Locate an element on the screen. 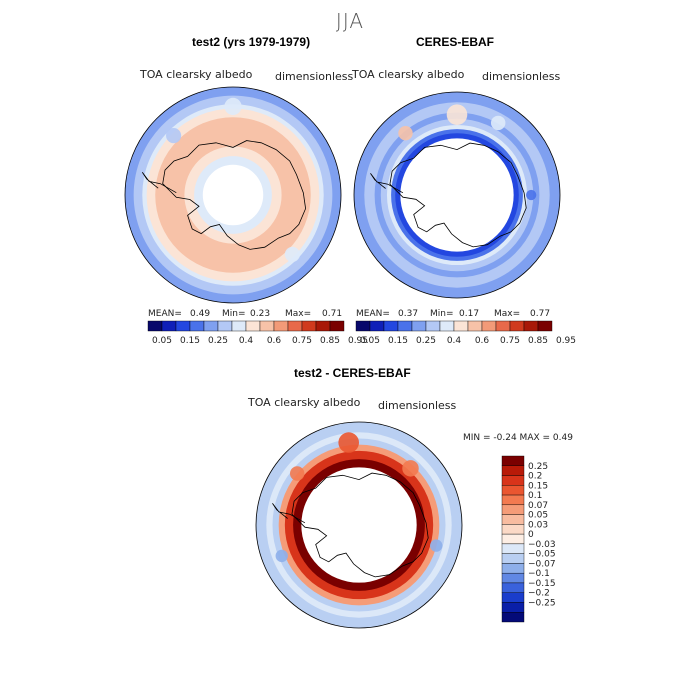  colorbar-tick-label-12: −0.15 is located at coordinates (542, 584).